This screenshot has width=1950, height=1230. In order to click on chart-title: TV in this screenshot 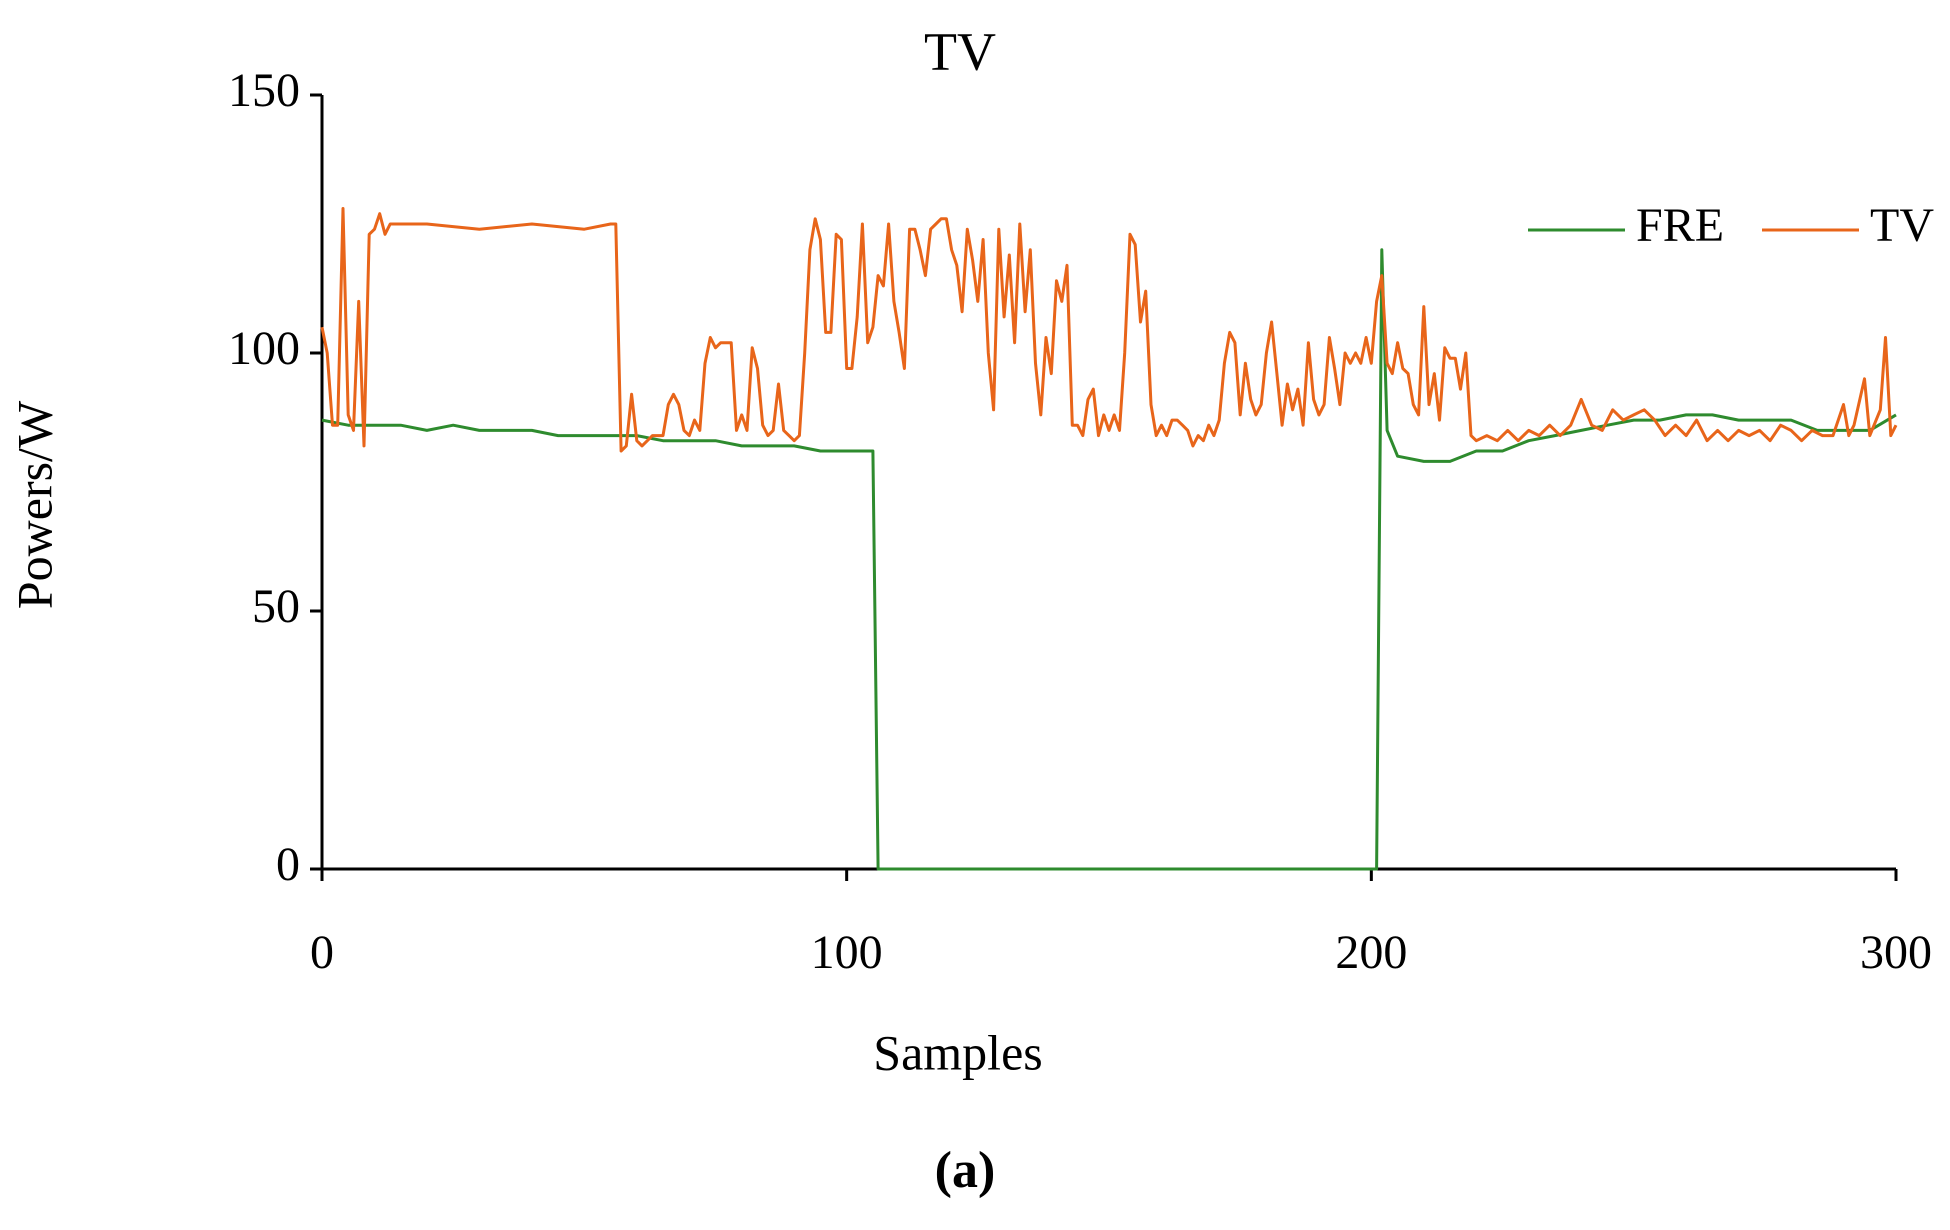, I will do `click(960, 51)`.